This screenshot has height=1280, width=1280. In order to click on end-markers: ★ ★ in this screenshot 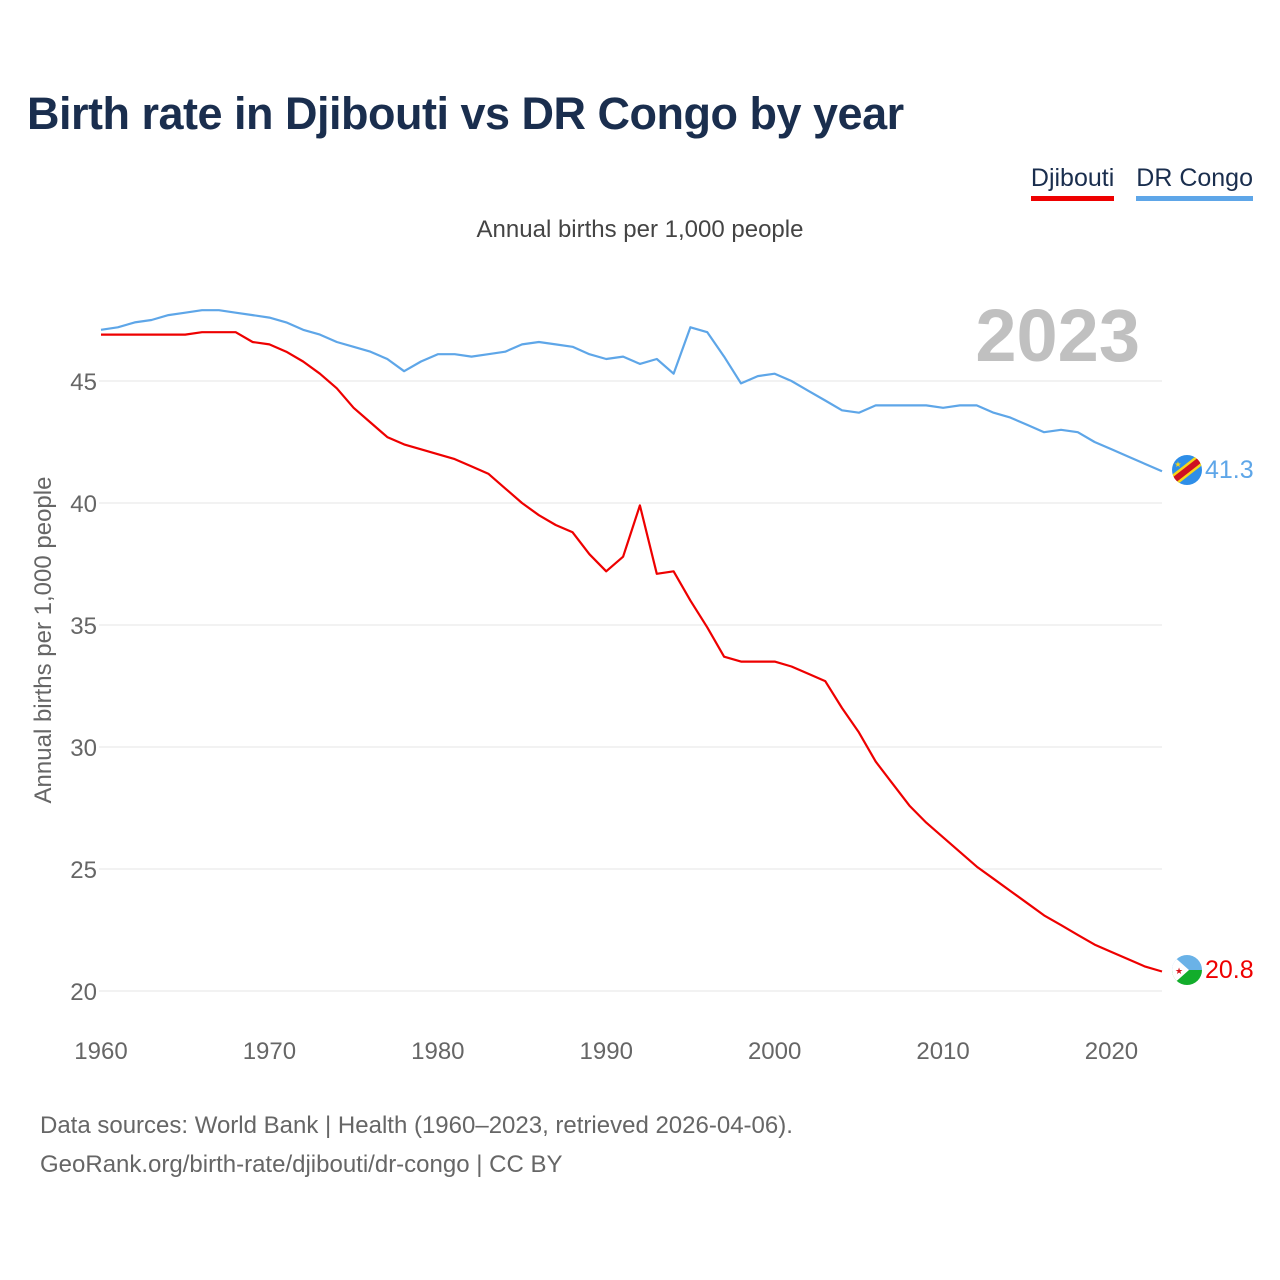, I will do `click(1187, 720)`.